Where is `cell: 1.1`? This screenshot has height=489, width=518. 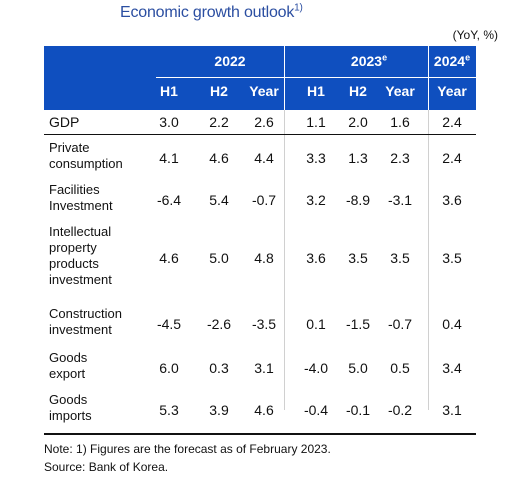
cell: 1.1 is located at coordinates (316, 122).